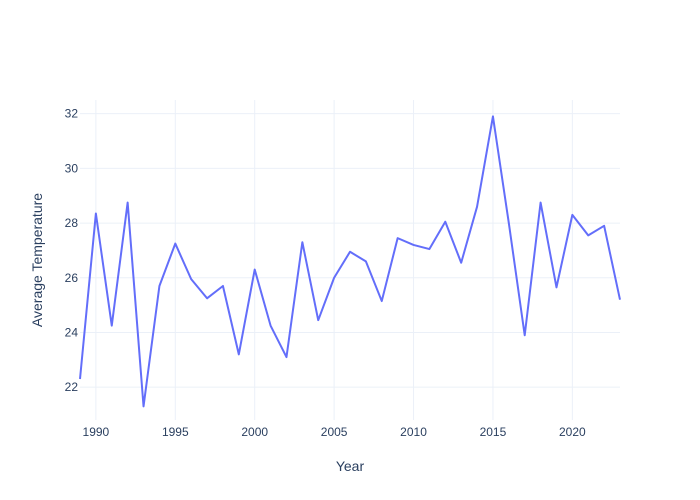 The height and width of the screenshot is (500, 700). What do you see at coordinates (175, 432) in the screenshot?
I see `x-tick-label: 1995` at bounding box center [175, 432].